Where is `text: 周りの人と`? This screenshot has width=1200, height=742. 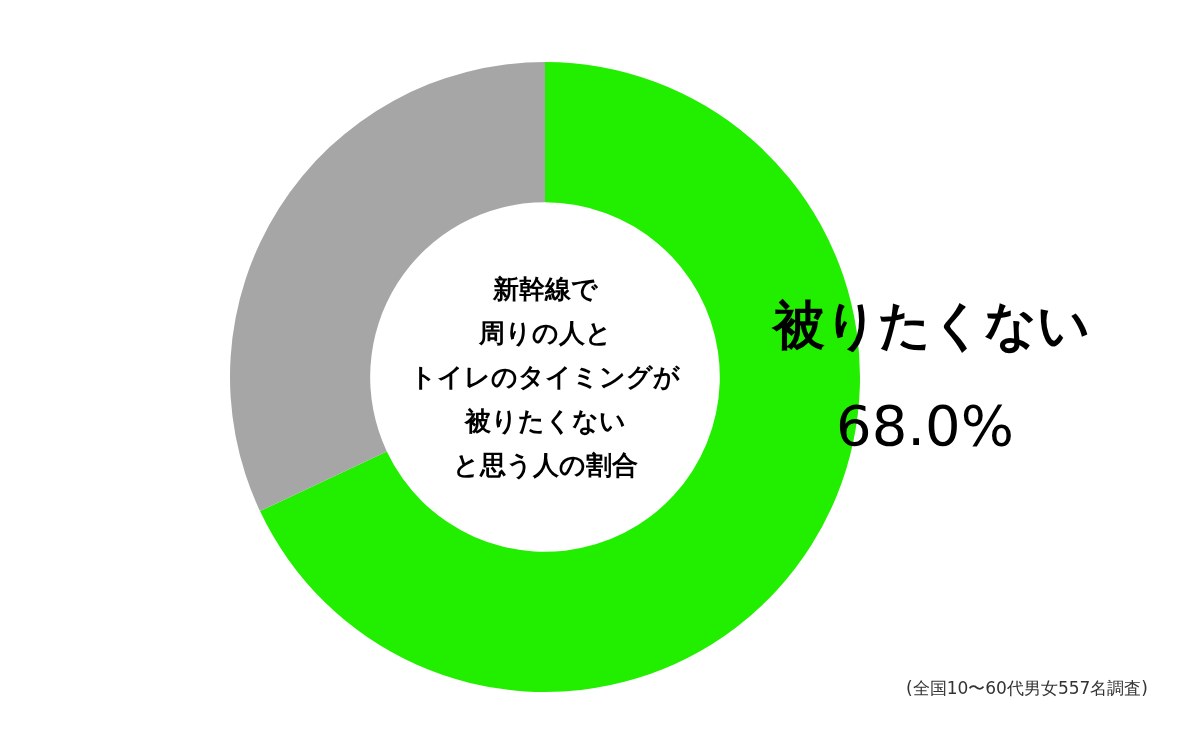 text: 周りの人と is located at coordinates (545, 333).